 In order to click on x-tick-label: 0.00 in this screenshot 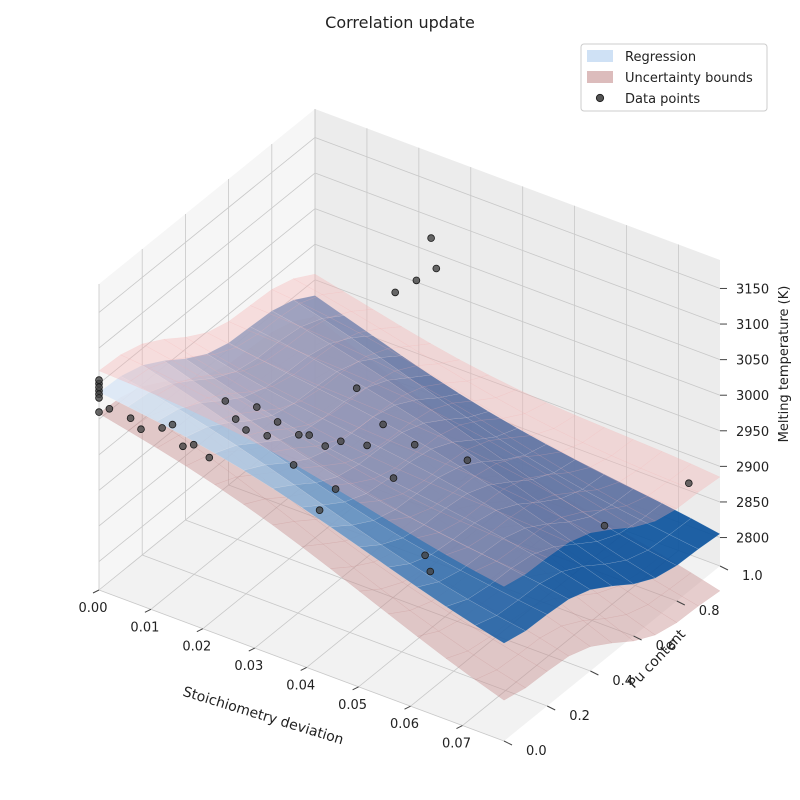, I will do `click(93, 608)`.